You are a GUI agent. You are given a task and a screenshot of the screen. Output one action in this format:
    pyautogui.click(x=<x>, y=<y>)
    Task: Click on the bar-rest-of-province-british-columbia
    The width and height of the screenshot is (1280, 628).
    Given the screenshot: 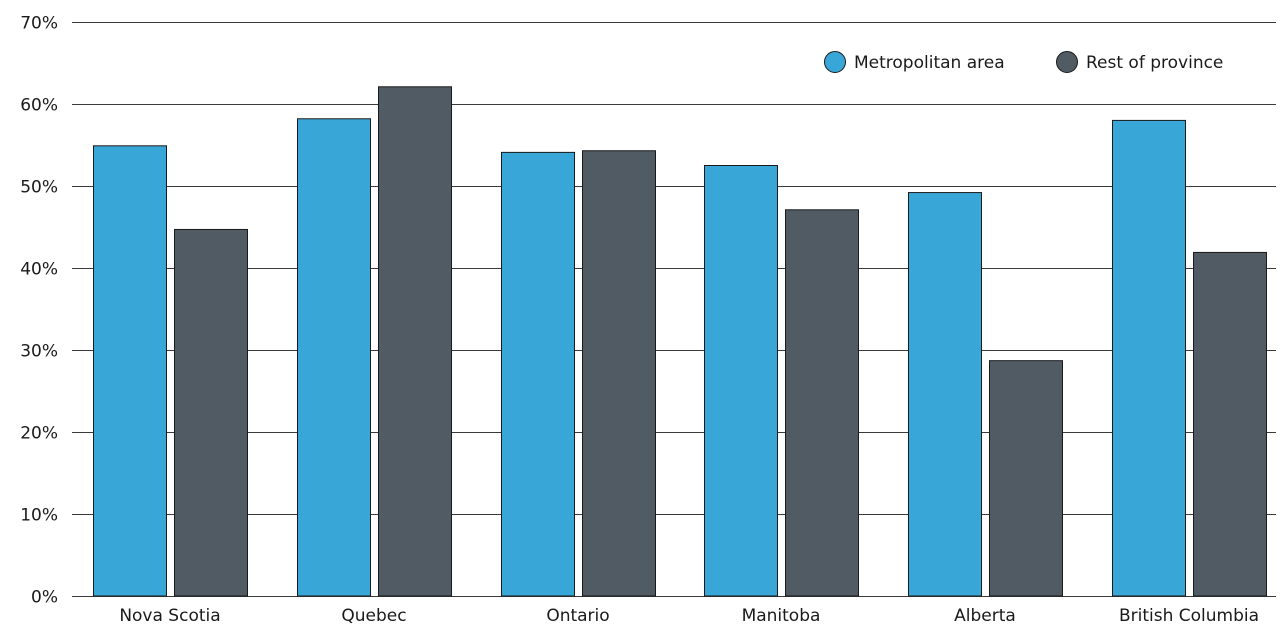 What is the action you would take?
    pyautogui.click(x=1230, y=424)
    